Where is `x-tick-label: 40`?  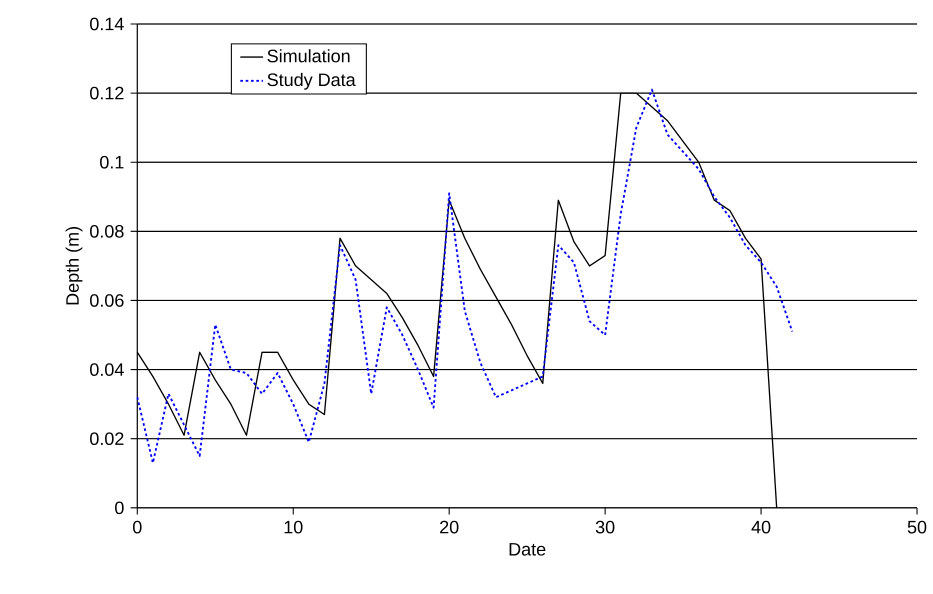
x-tick-label: 40 is located at coordinates (760, 527).